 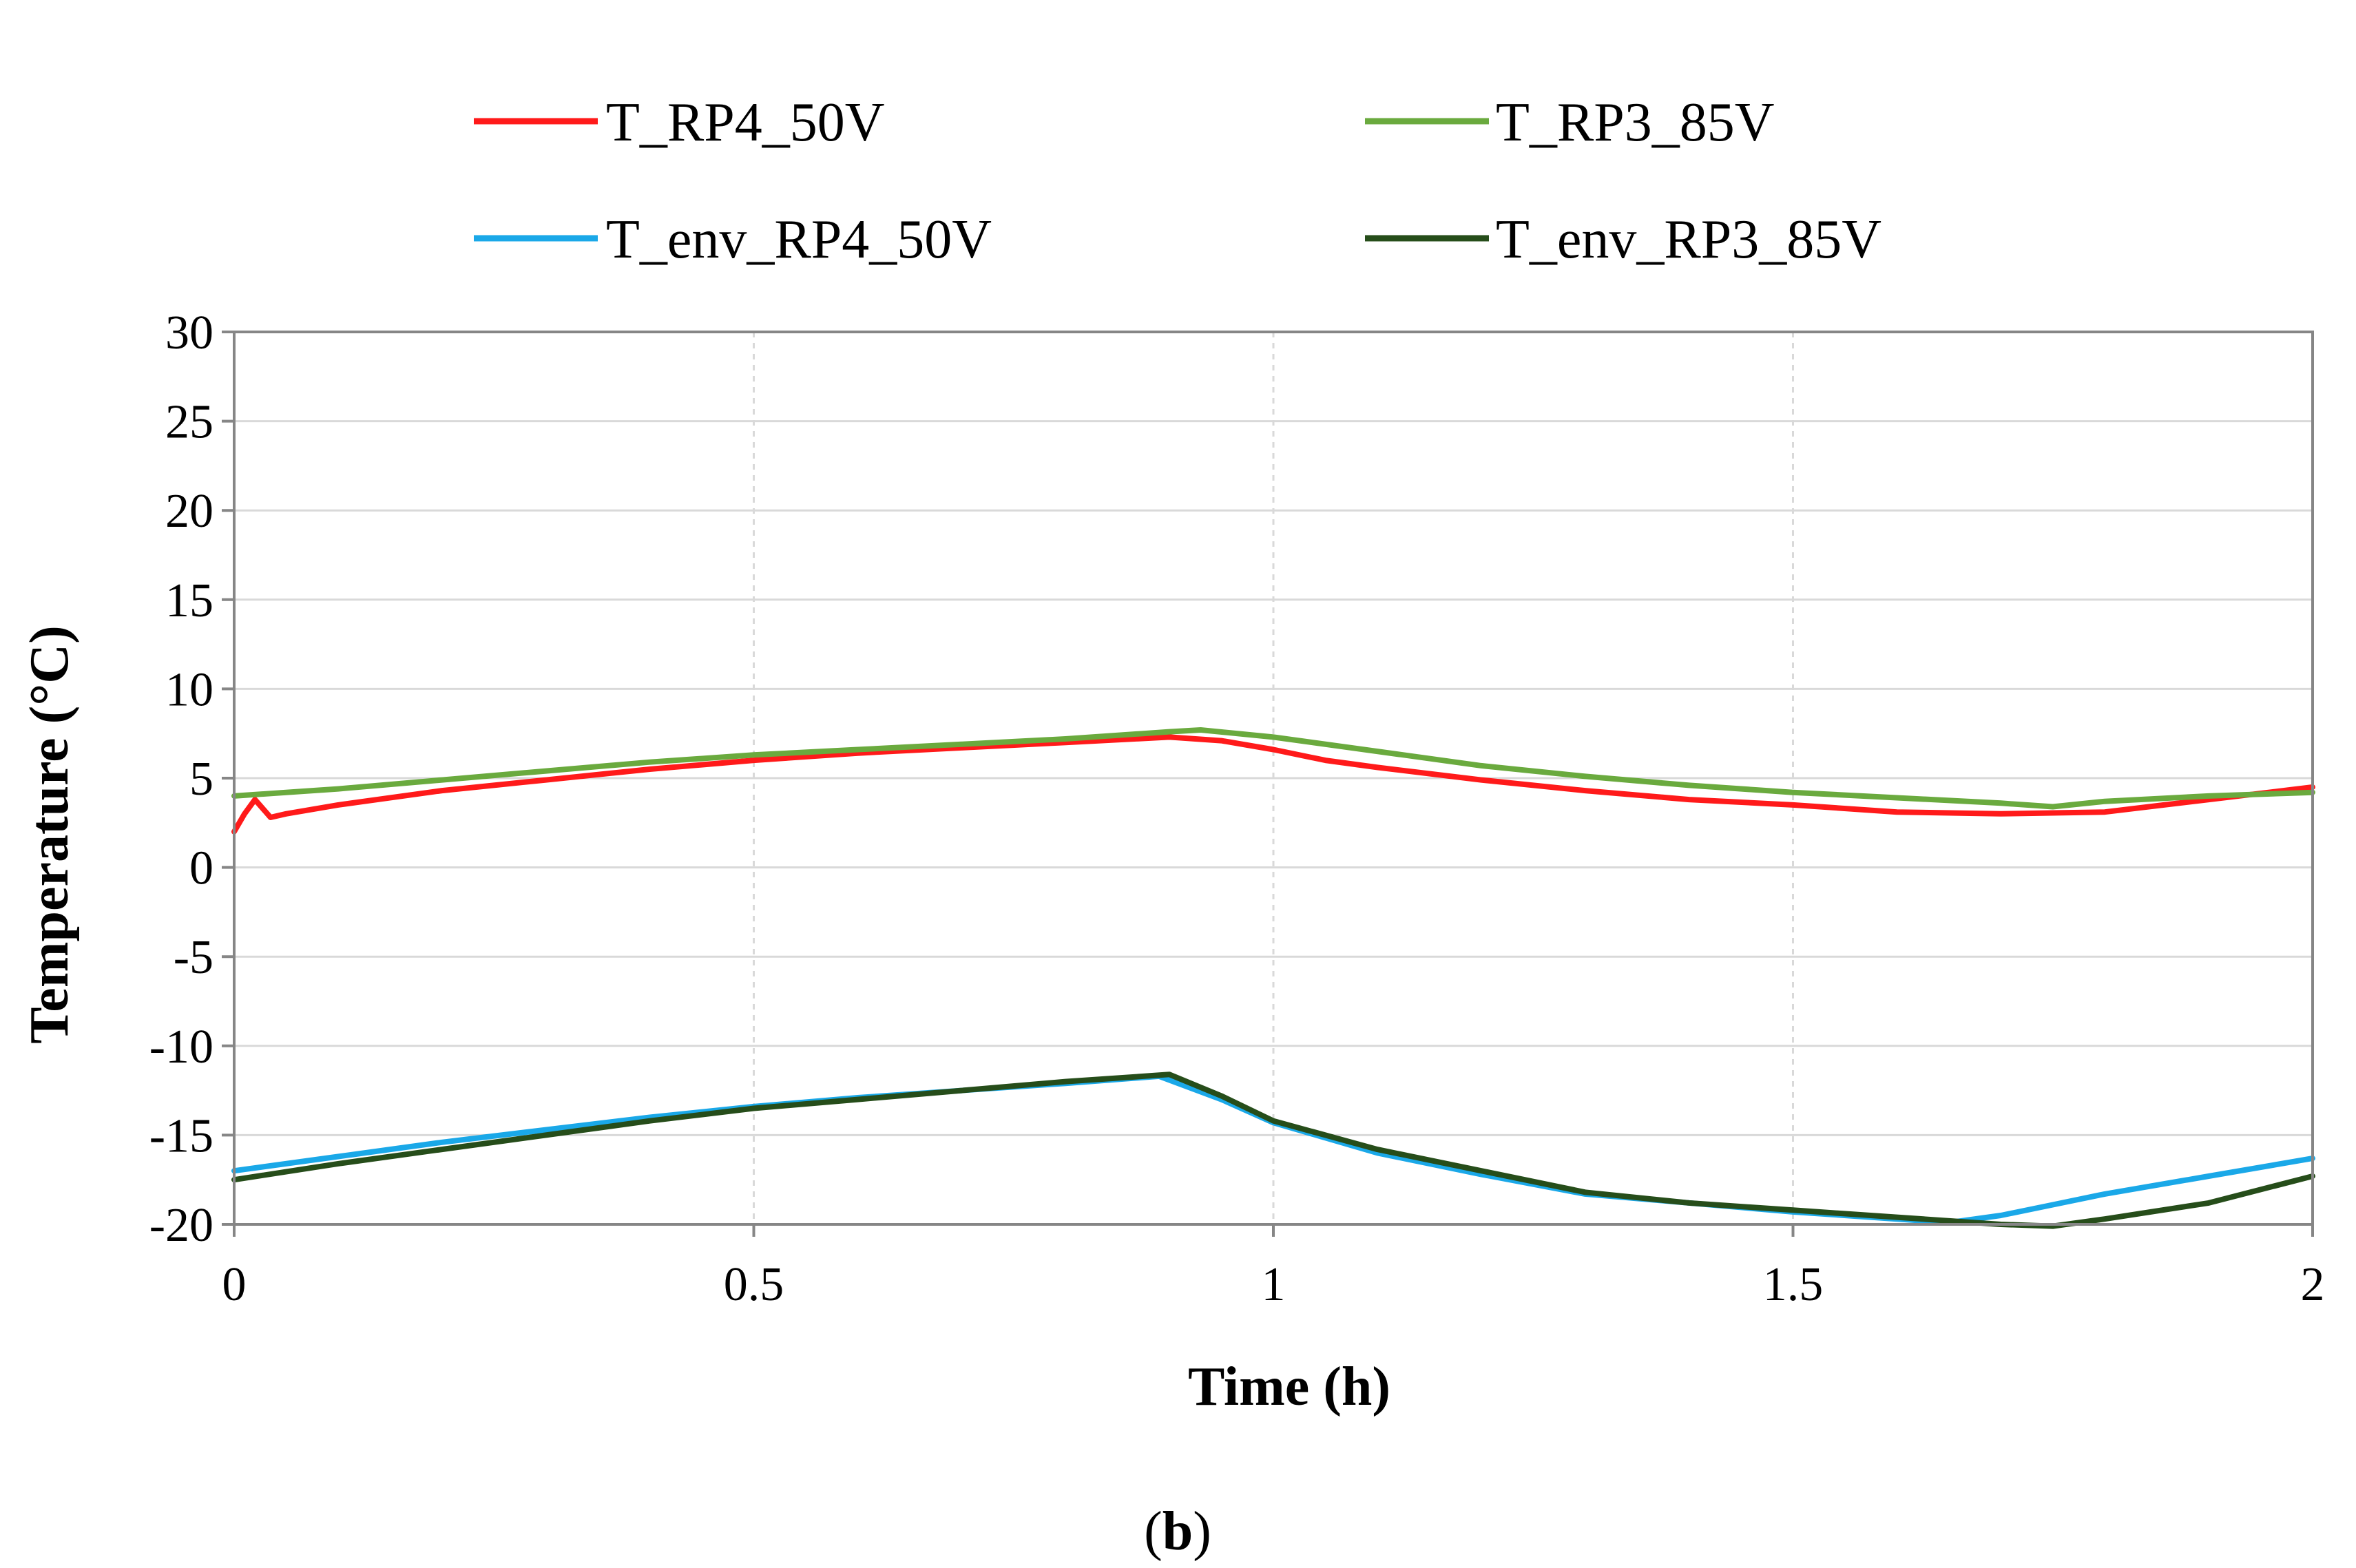 What do you see at coordinates (189, 511) in the screenshot?
I see `y-tick-label: 20` at bounding box center [189, 511].